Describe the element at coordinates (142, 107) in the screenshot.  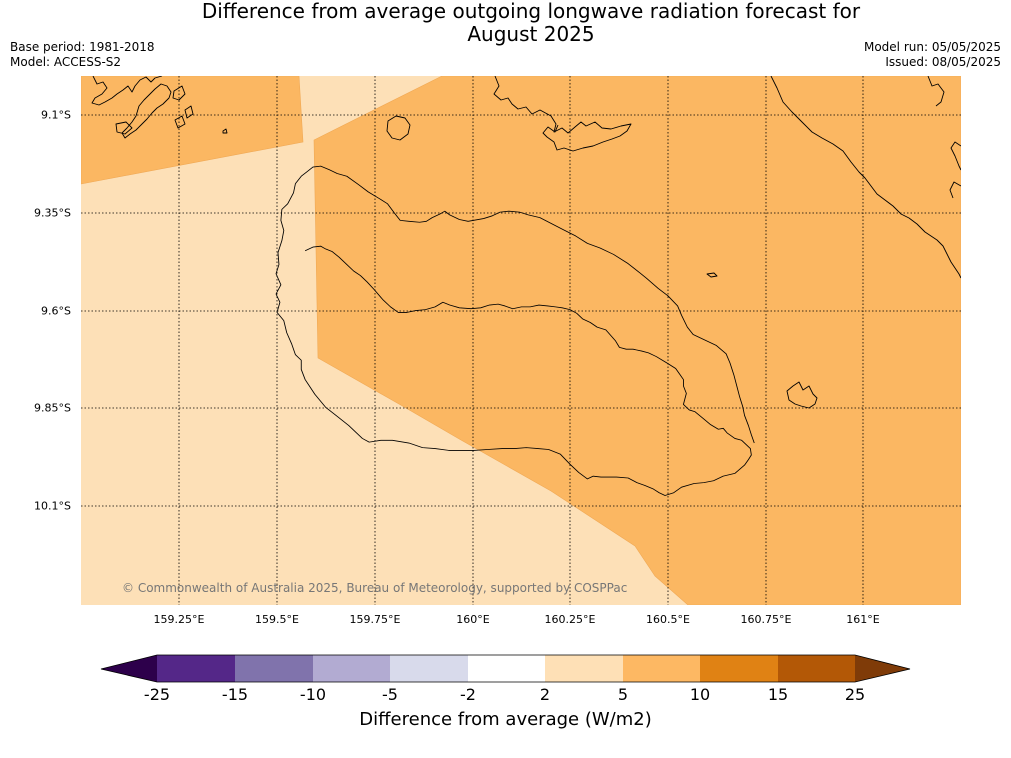
I see `nw-islands-coast` at that location.